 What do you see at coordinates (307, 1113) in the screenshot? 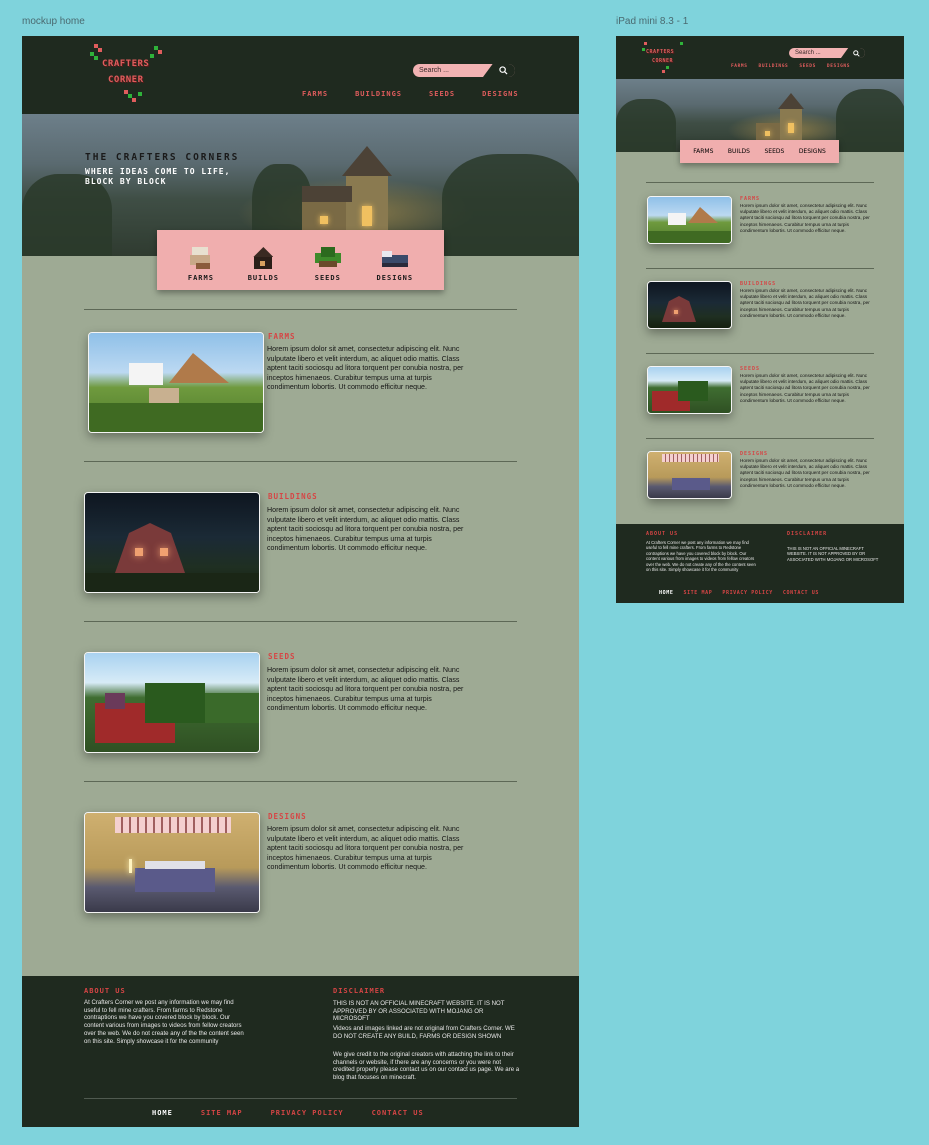
I see `footer-link-privacy-policy: PRIVACY POLICY` at bounding box center [307, 1113].